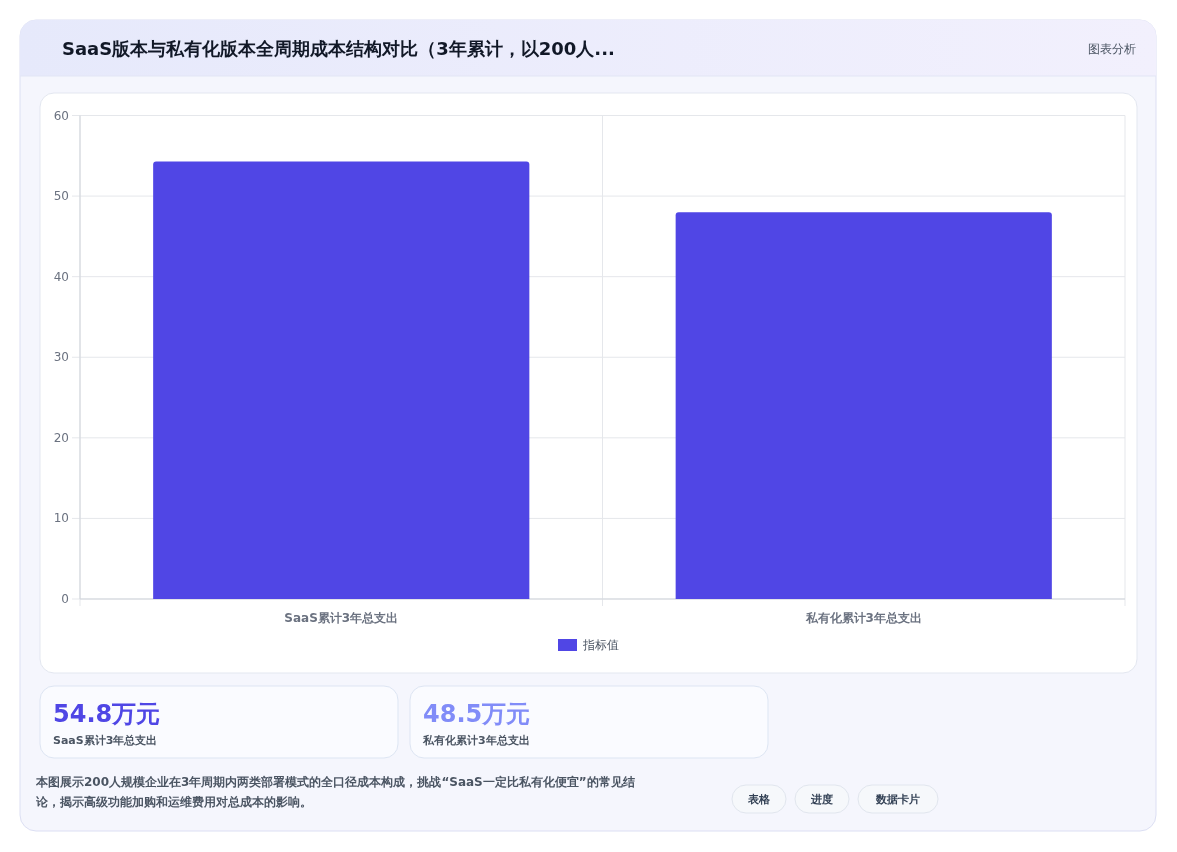  I want to click on text: 48.5万元, so click(477, 714).